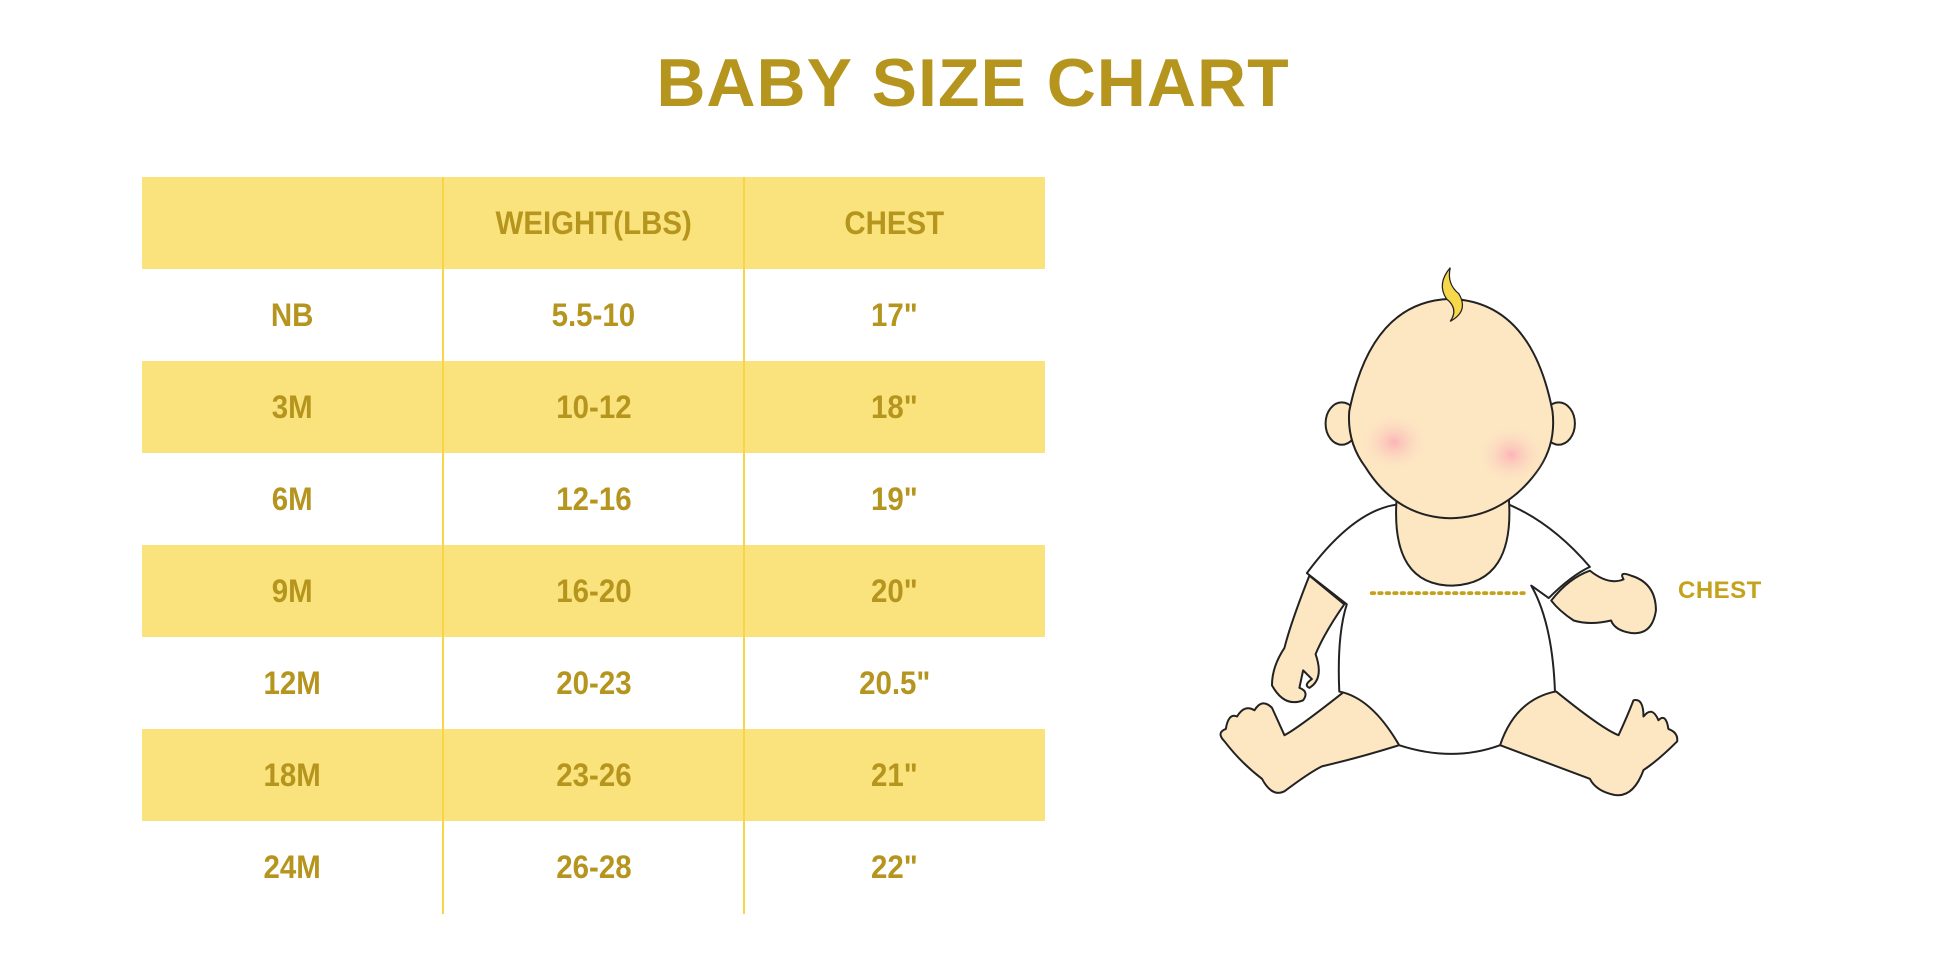  I want to click on header-weight: WEIGHT(LBS), so click(593, 223).